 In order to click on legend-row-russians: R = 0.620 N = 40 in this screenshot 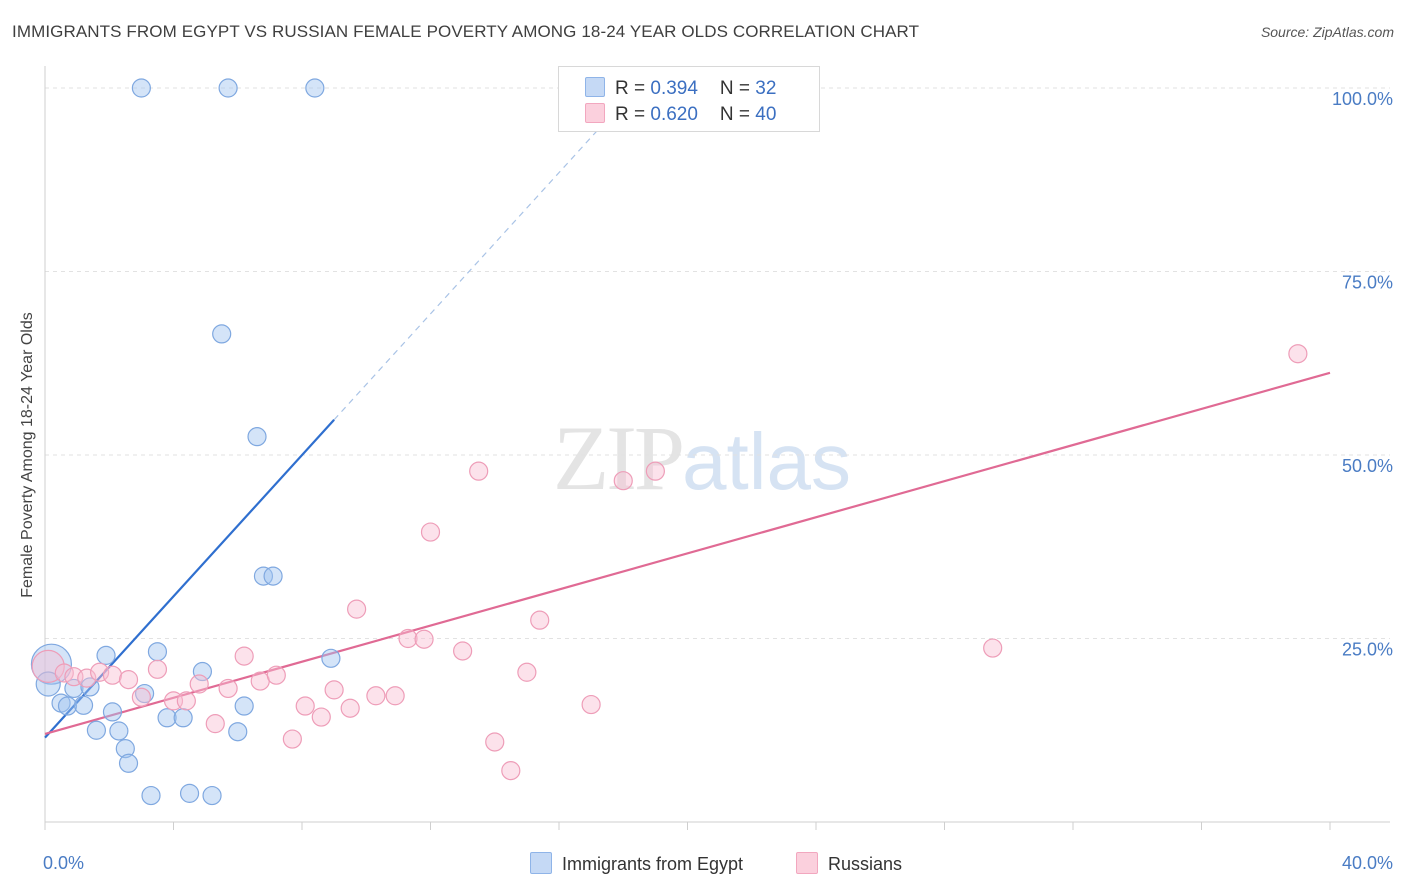, I will do `click(680, 114)`.